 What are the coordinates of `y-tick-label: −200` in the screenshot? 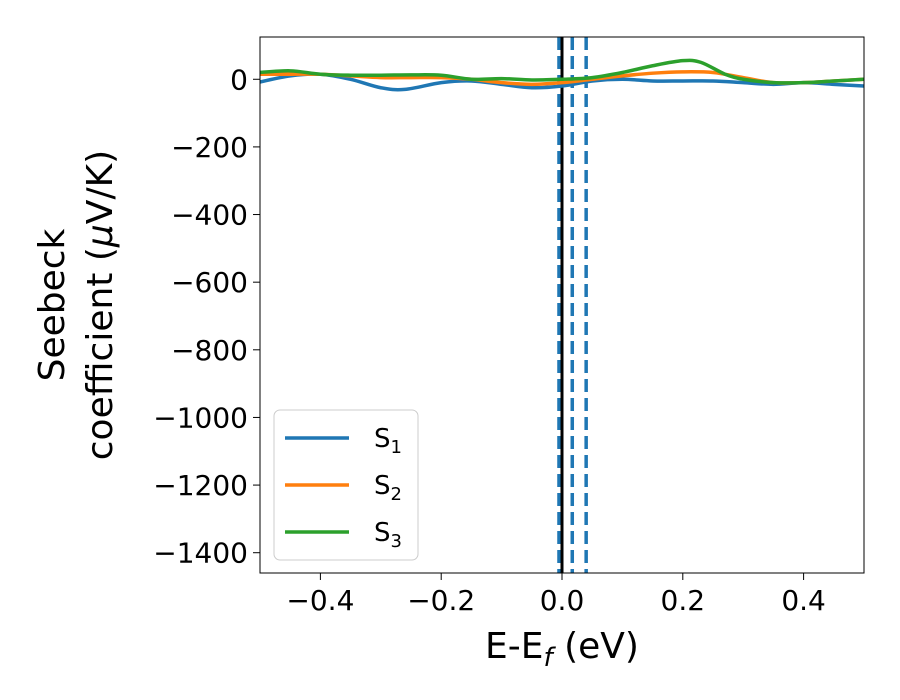 It's located at (209, 147).